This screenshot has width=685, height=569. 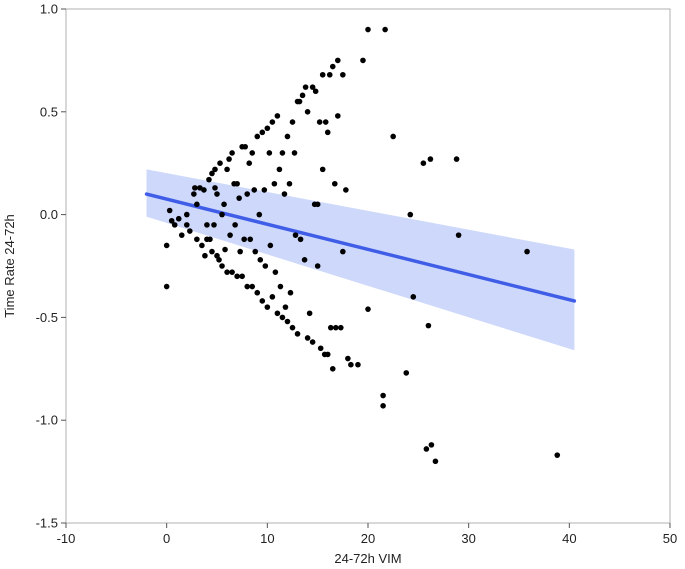 I want to click on y-tick-label: 1.0, so click(x=49, y=9).